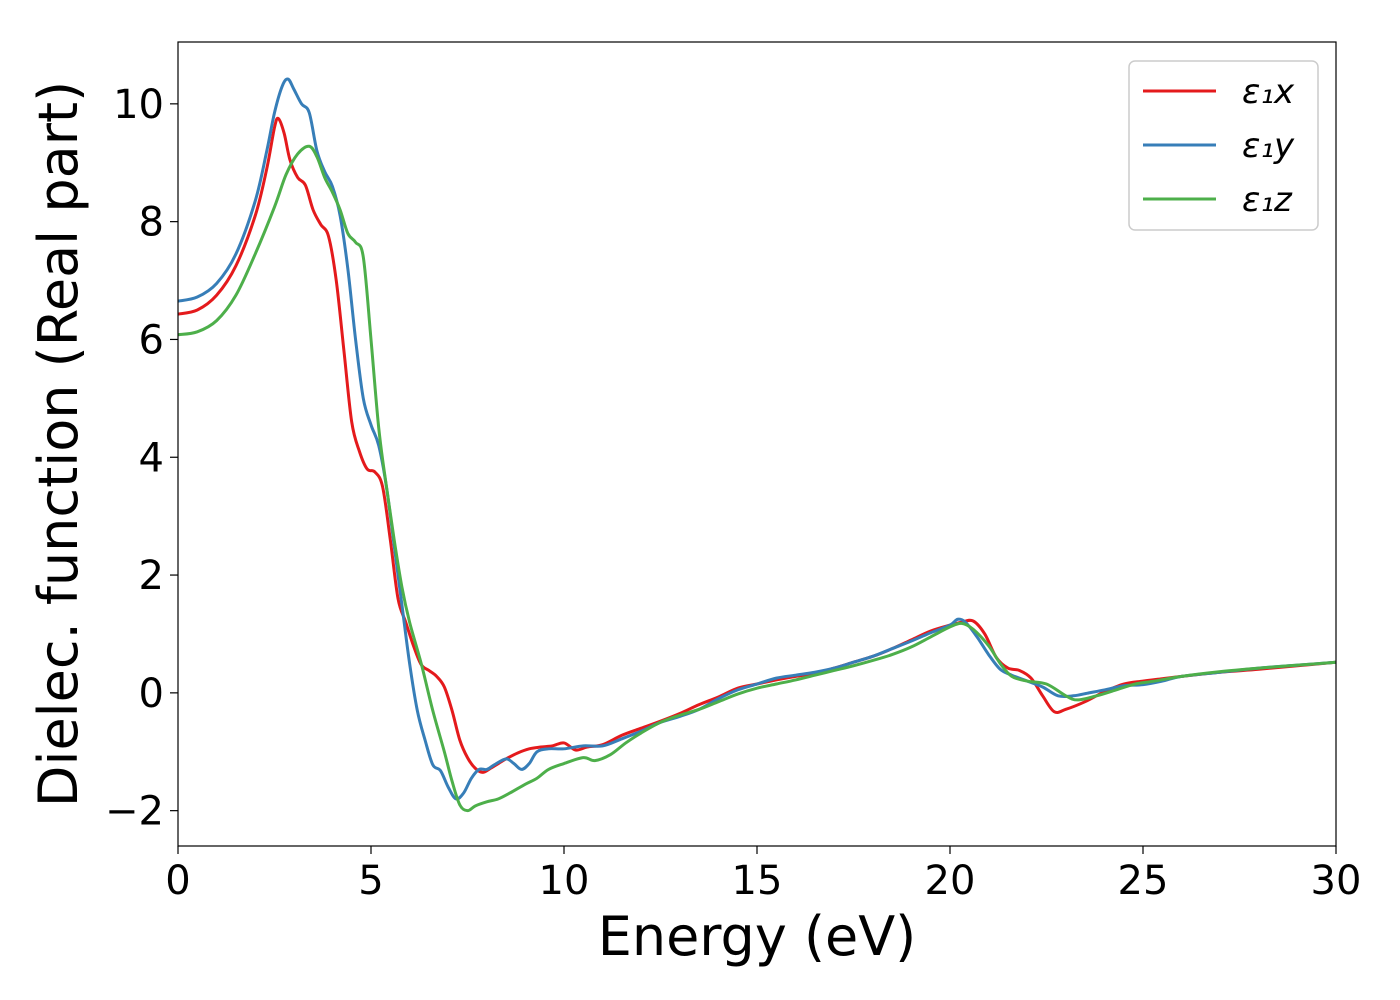 This screenshot has width=1400, height=1000. I want to click on y-axis: −2 0 2 4 6 8 10, so click(141, 458).